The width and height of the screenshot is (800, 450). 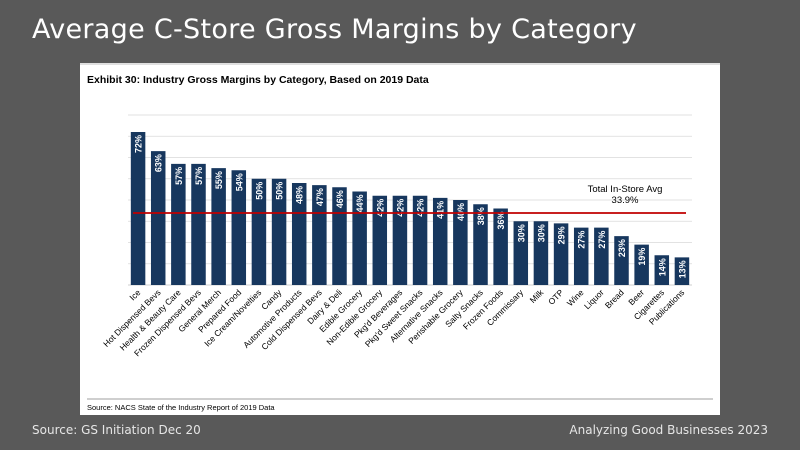 What do you see at coordinates (441, 210) in the screenshot?
I see `bar-value-label: 41%` at bounding box center [441, 210].